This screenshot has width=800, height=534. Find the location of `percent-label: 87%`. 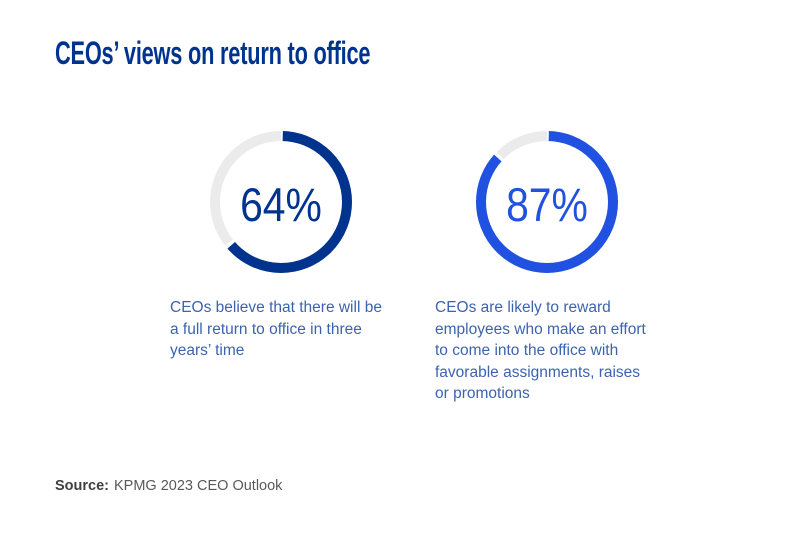

percent-label: 87% is located at coordinates (547, 204).